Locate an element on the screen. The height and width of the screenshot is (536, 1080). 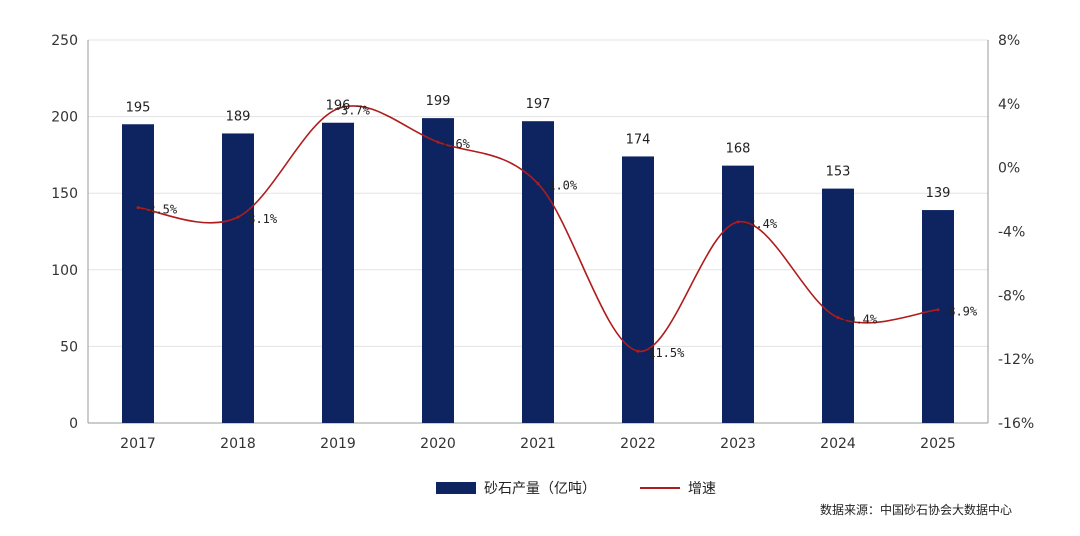
y-right-tick-label: -4% is located at coordinates (1011, 233).